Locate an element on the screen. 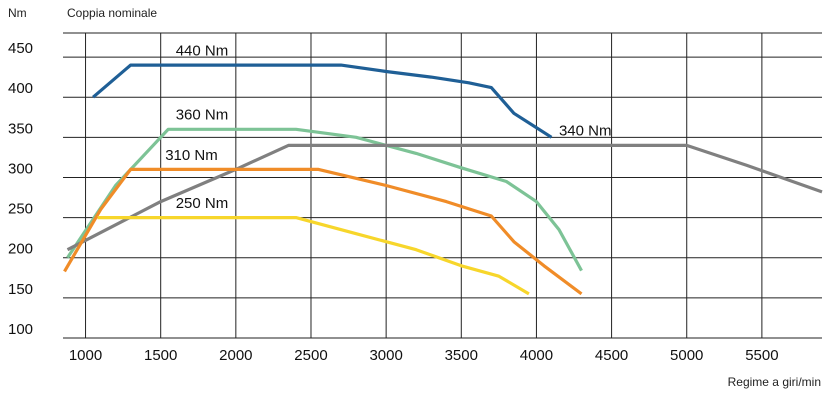 Image resolution: width=825 pixels, height=400 pixels. series-label-250-nm: 250 Nm is located at coordinates (202, 203).